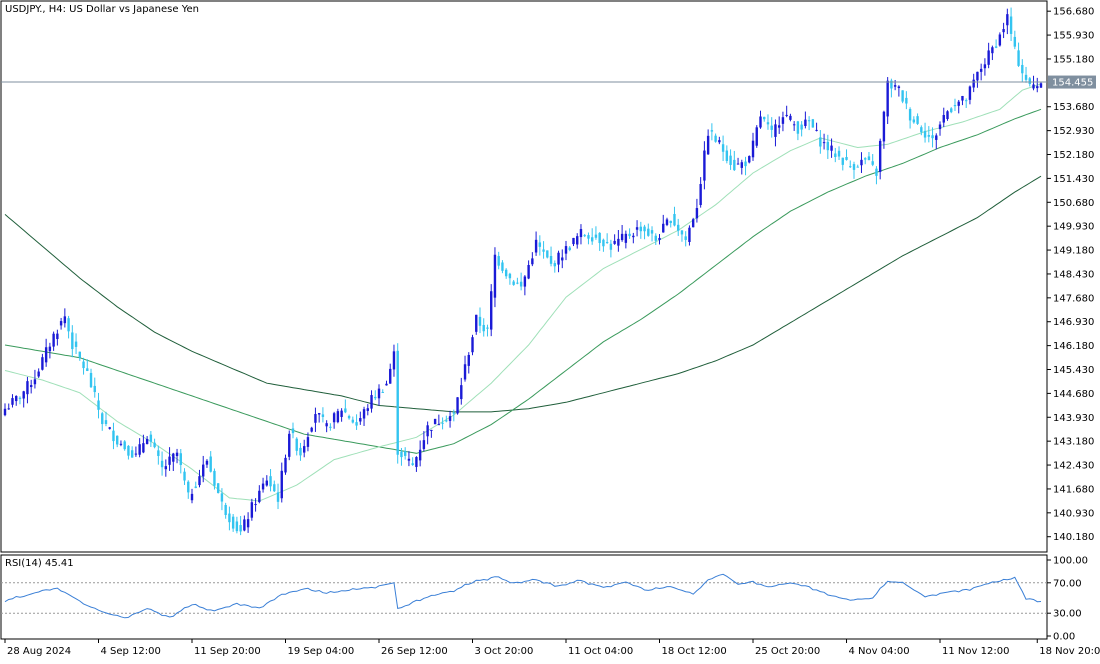  Describe the element at coordinates (544, 599) in the screenshot. I see `rsi-layer: 100.00 70.00 30.00 0.00` at that location.